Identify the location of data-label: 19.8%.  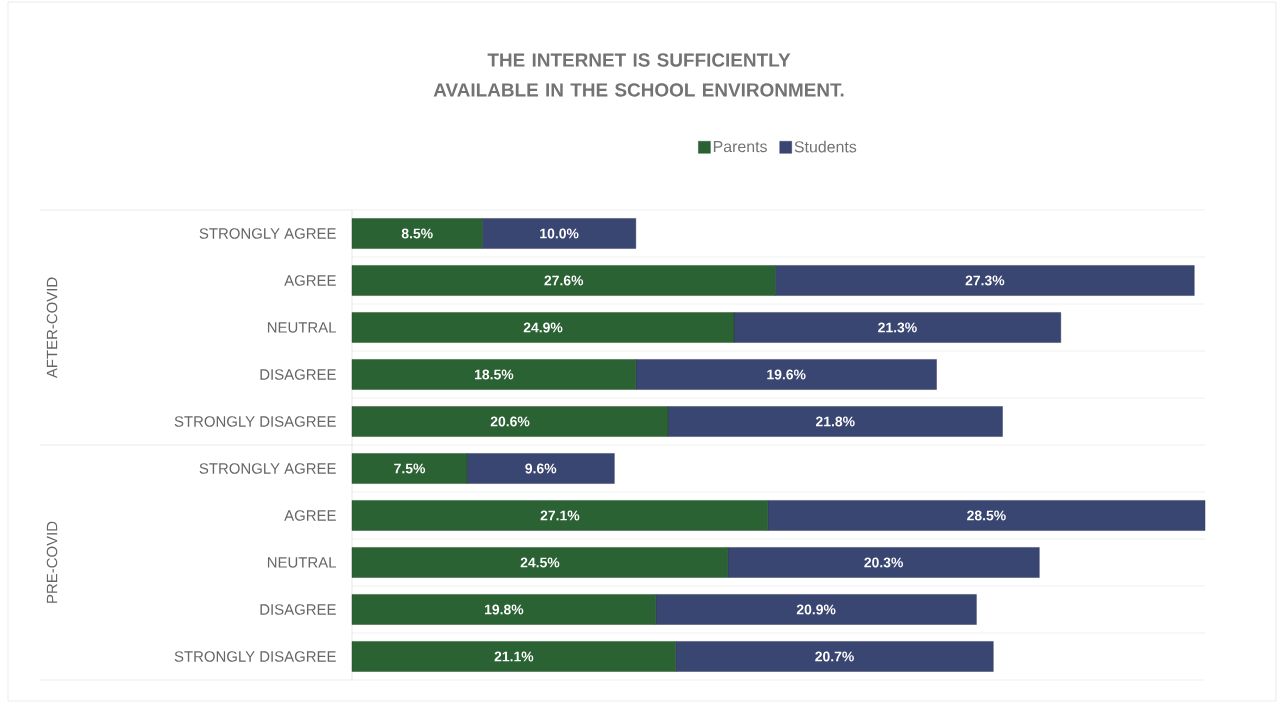
(504, 609).